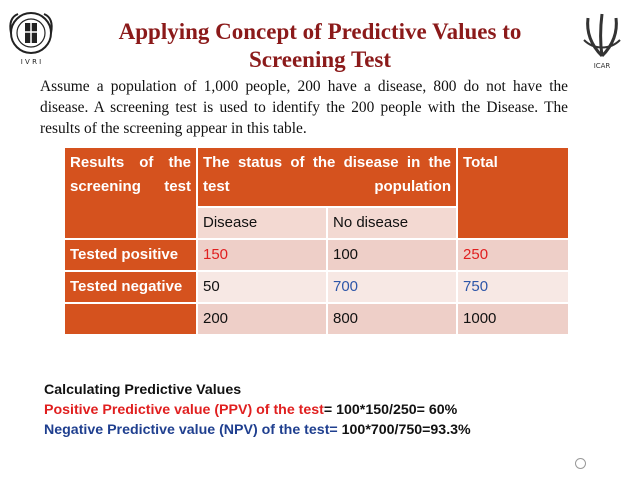  What do you see at coordinates (130, 193) in the screenshot?
I see `header-results-of-test: Results of the screening test` at bounding box center [130, 193].